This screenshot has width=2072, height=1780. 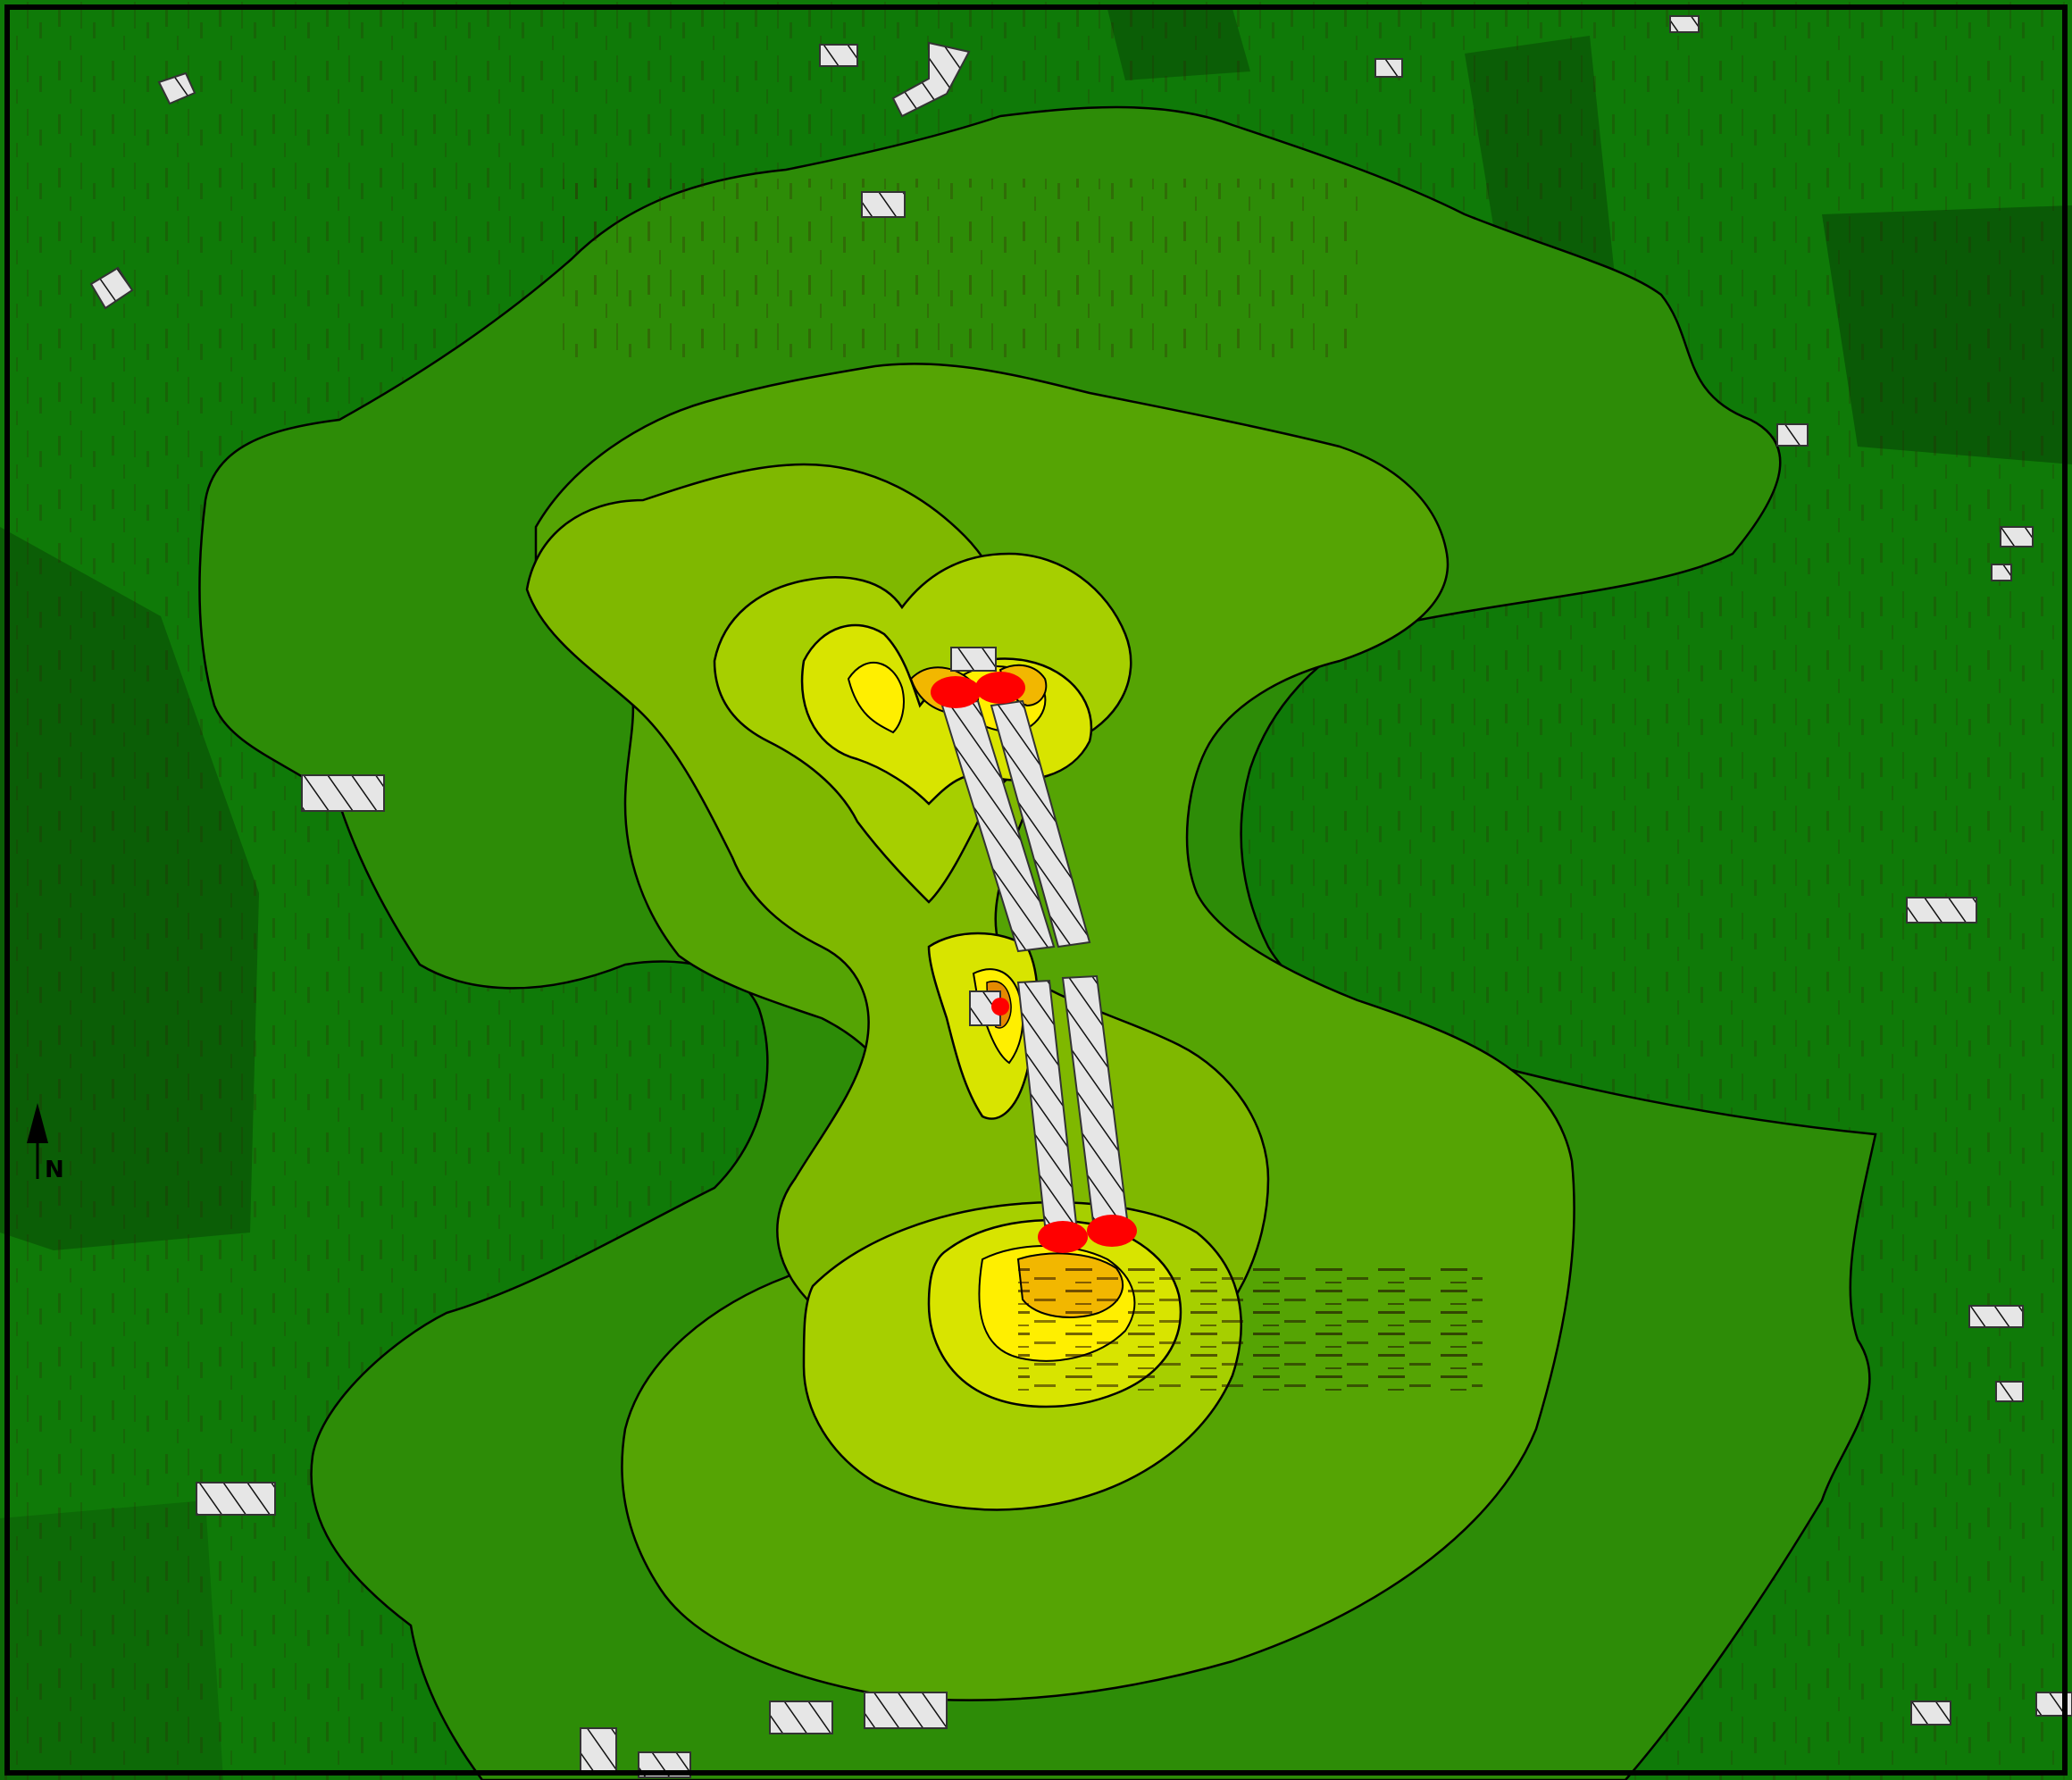 What do you see at coordinates (1034, 962) in the screenshot?
I see `noise-sources` at bounding box center [1034, 962].